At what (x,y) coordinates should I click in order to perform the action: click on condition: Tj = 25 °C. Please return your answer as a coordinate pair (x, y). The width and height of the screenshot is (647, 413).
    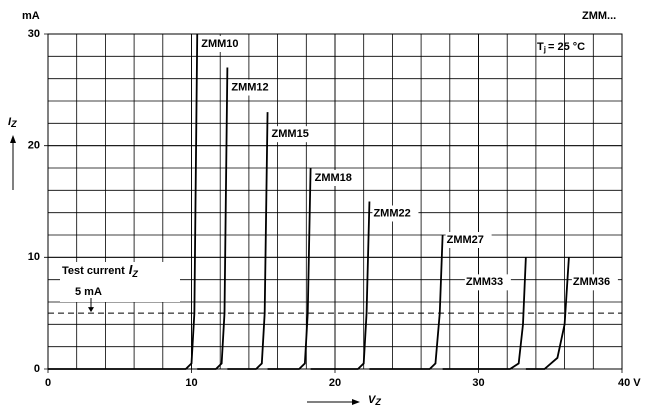
    Looking at the image, I should click on (561, 47).